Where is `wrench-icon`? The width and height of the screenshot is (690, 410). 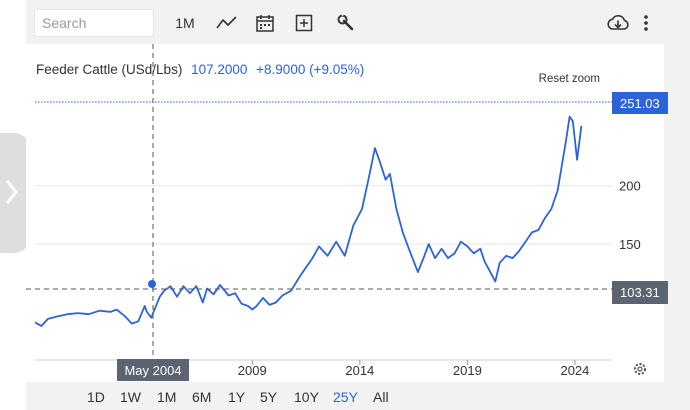 wrench-icon is located at coordinates (345, 22).